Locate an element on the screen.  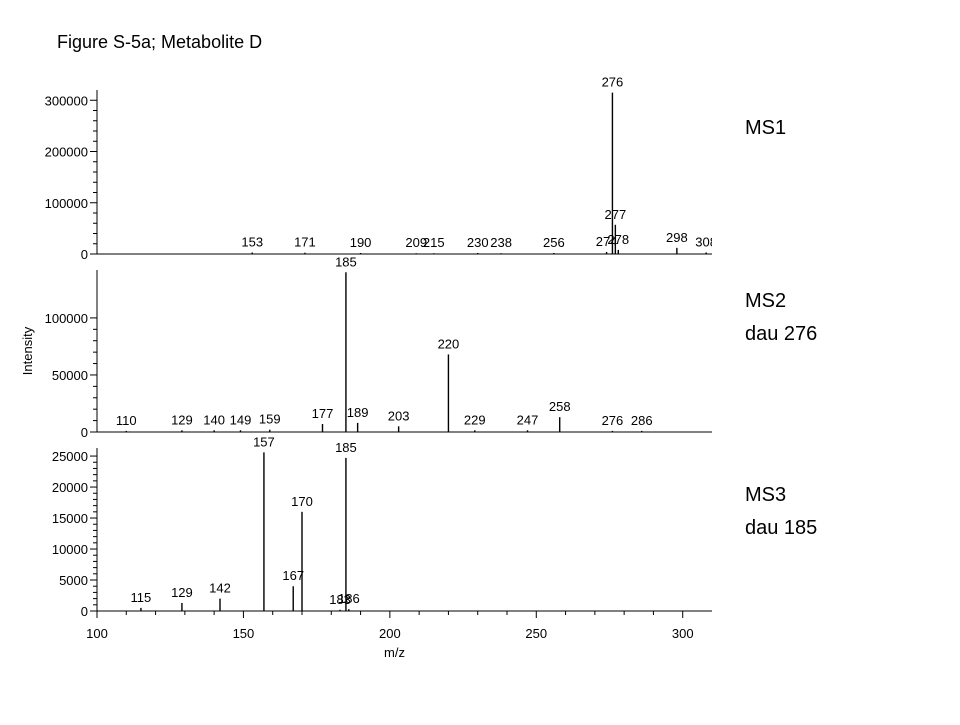
peak-label: 142 is located at coordinates (220, 588).